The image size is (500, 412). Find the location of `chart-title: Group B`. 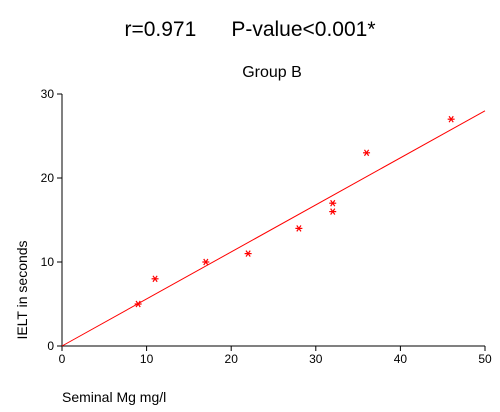

chart-title: Group B is located at coordinates (272, 72).